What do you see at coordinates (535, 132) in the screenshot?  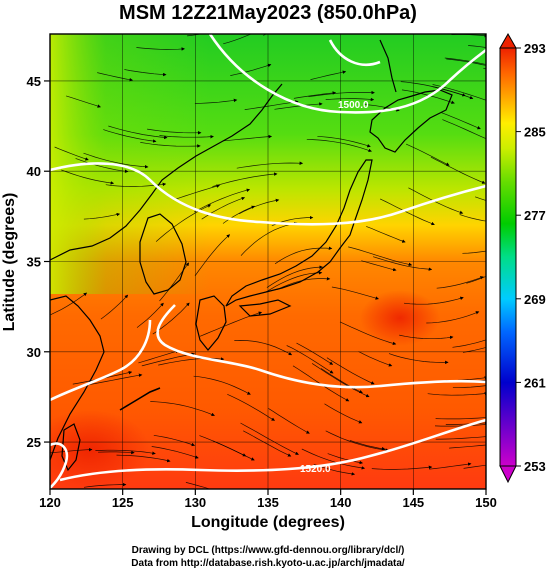 I see `colorbar-tick-label: 285` at bounding box center [535, 132].